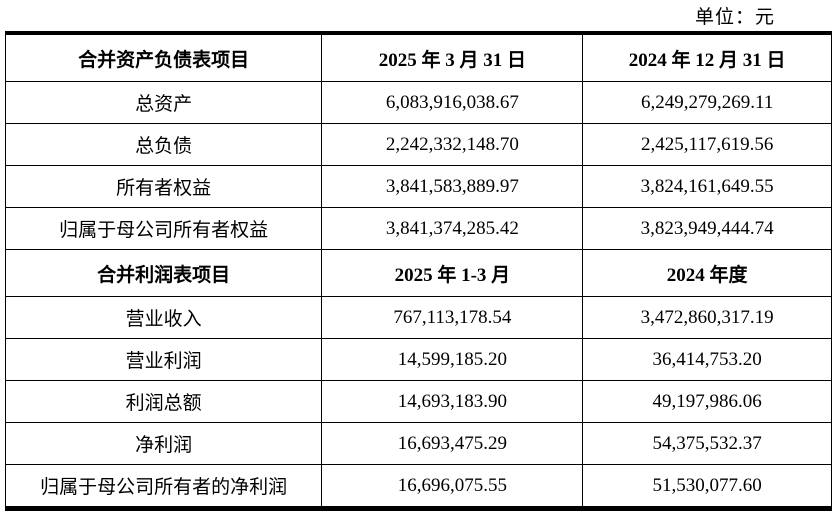 This screenshot has height=527, width=837. Describe the element at coordinates (452, 56) in the screenshot. I see `balance-sheet-date-1: 2025 年 3 月 31 日` at that location.